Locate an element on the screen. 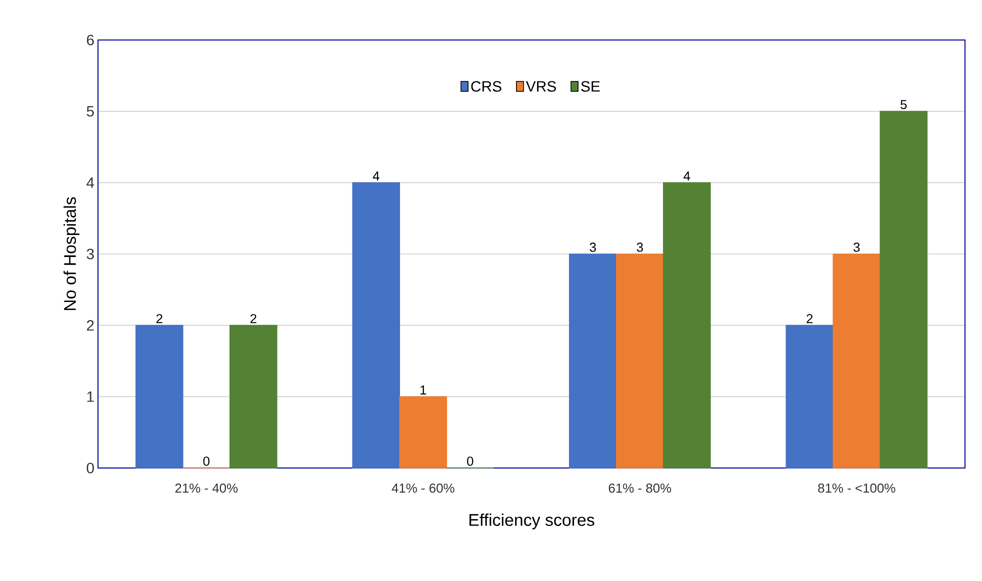 The height and width of the screenshot is (581, 982). legend-label: CRS is located at coordinates (486, 86).